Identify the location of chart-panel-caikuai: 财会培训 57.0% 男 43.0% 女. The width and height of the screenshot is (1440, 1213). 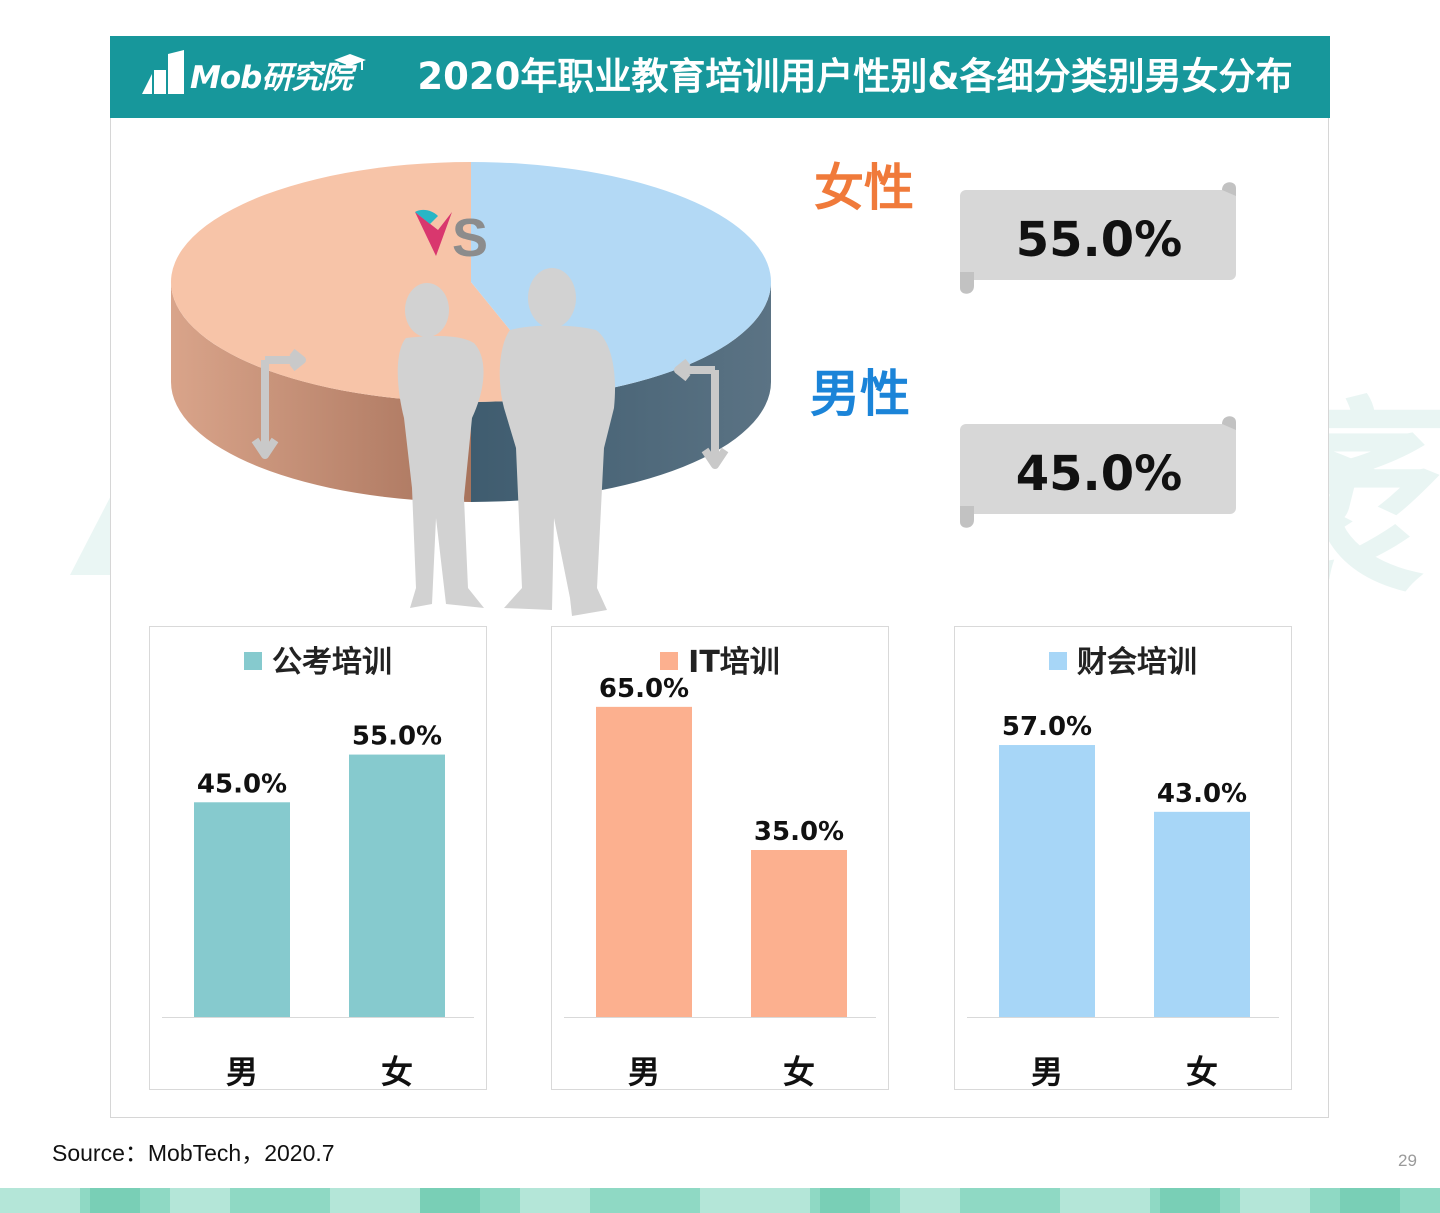
(1123, 858).